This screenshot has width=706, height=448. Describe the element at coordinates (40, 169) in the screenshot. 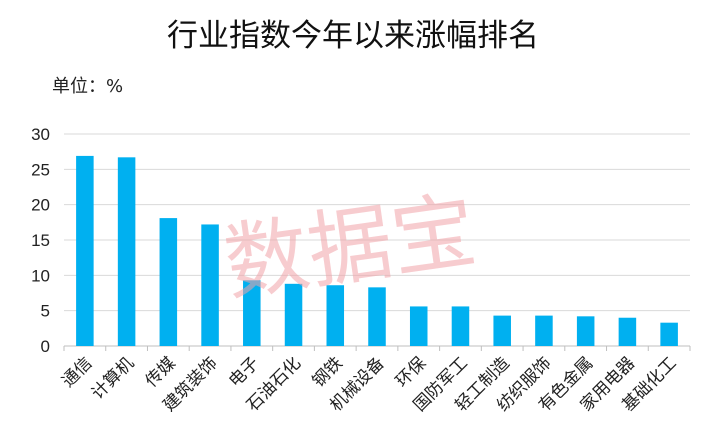

I see `y-tick-label: 25` at that location.